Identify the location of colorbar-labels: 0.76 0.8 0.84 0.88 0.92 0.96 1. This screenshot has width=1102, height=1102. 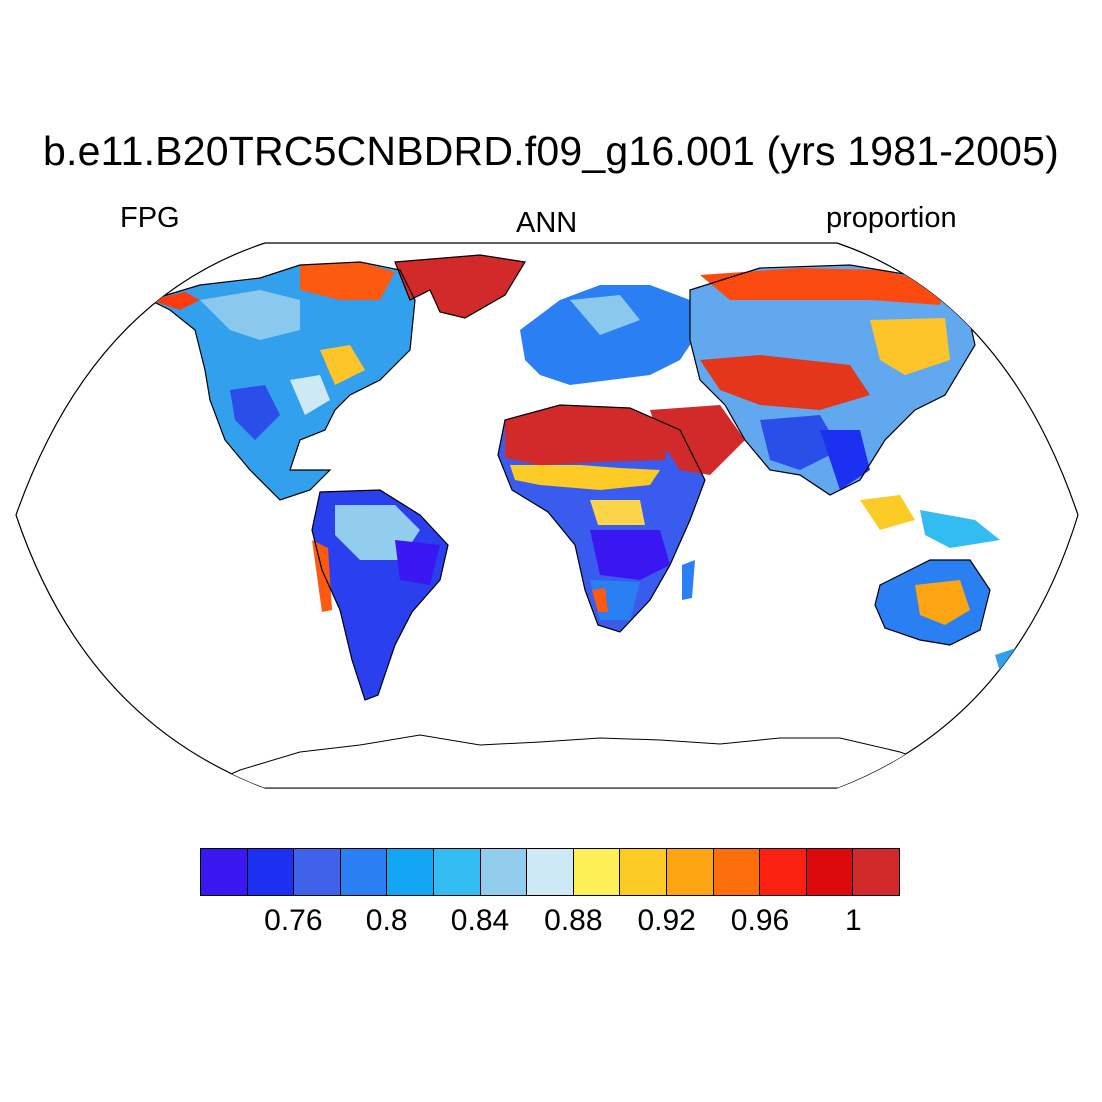
(550, 924).